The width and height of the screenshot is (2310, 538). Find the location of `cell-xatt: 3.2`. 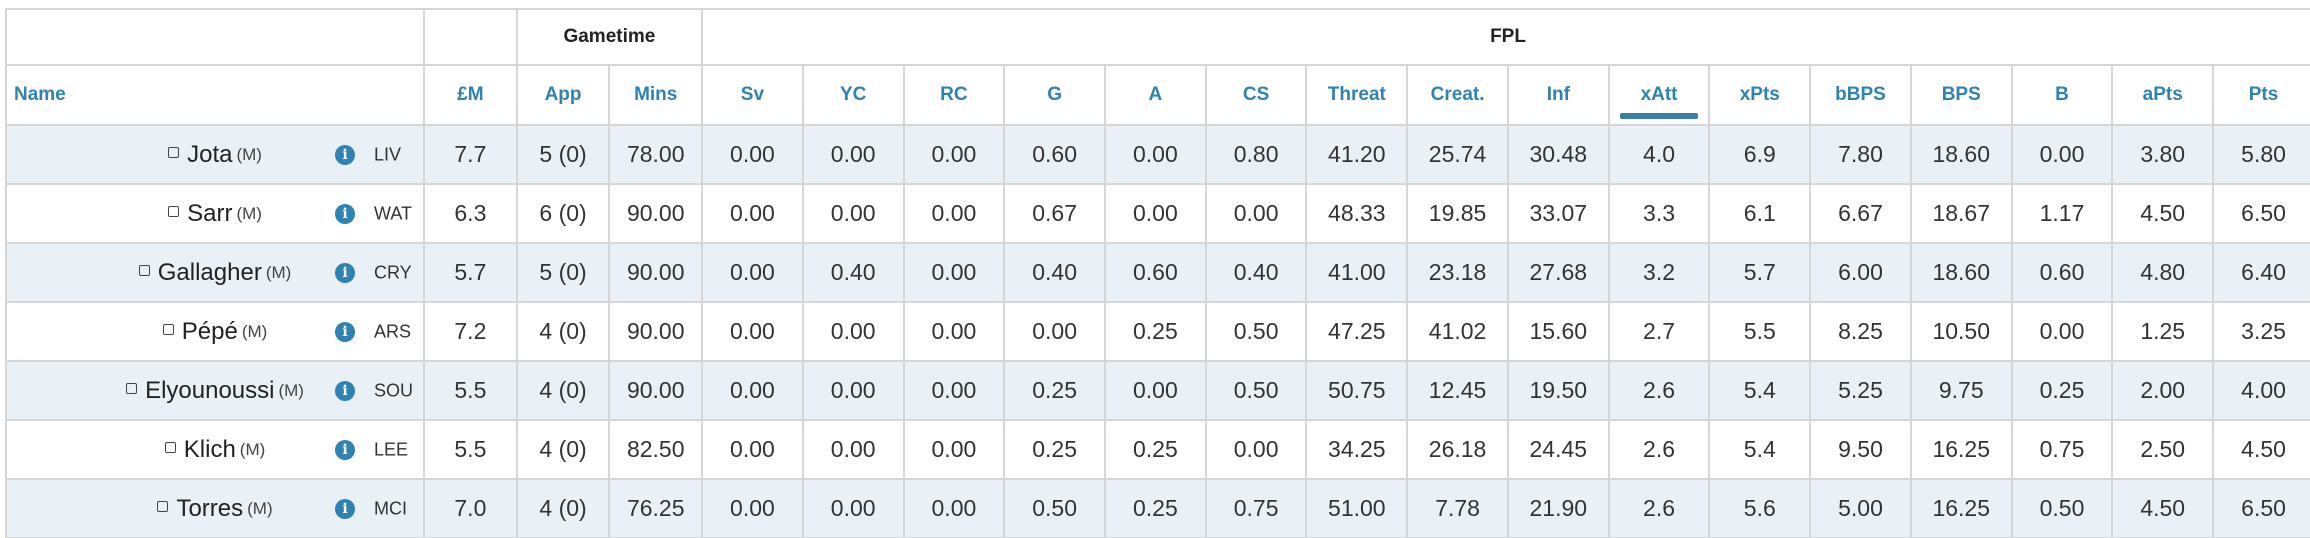

cell-xatt: 3.2 is located at coordinates (1659, 272).